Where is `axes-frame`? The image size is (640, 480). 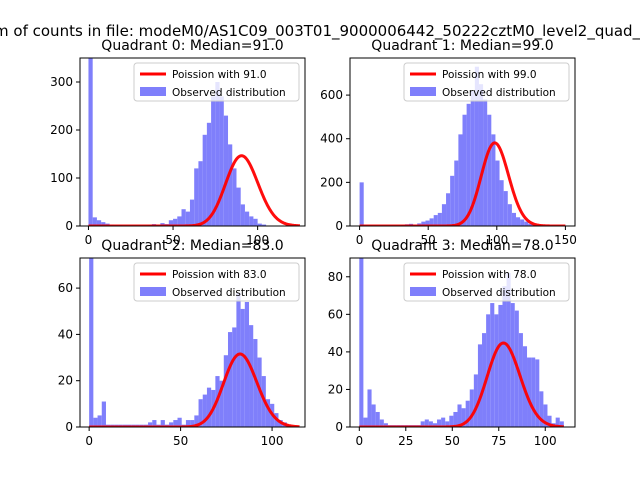 axes-frame is located at coordinates (462, 342).